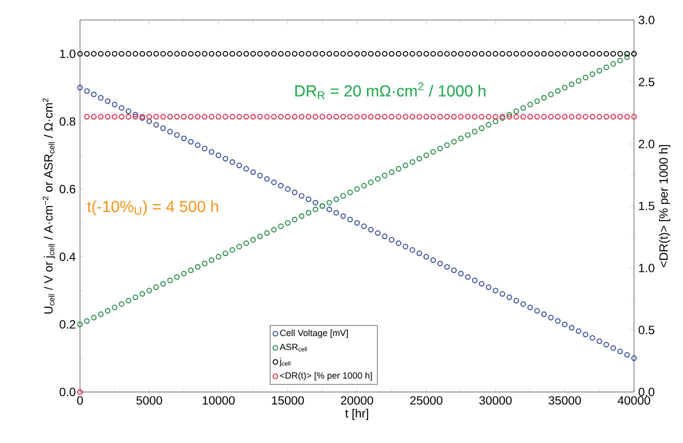 This screenshot has width=683, height=443. Describe the element at coordinates (646, 20) in the screenshot. I see `y2-tick-label: 3.0` at that location.